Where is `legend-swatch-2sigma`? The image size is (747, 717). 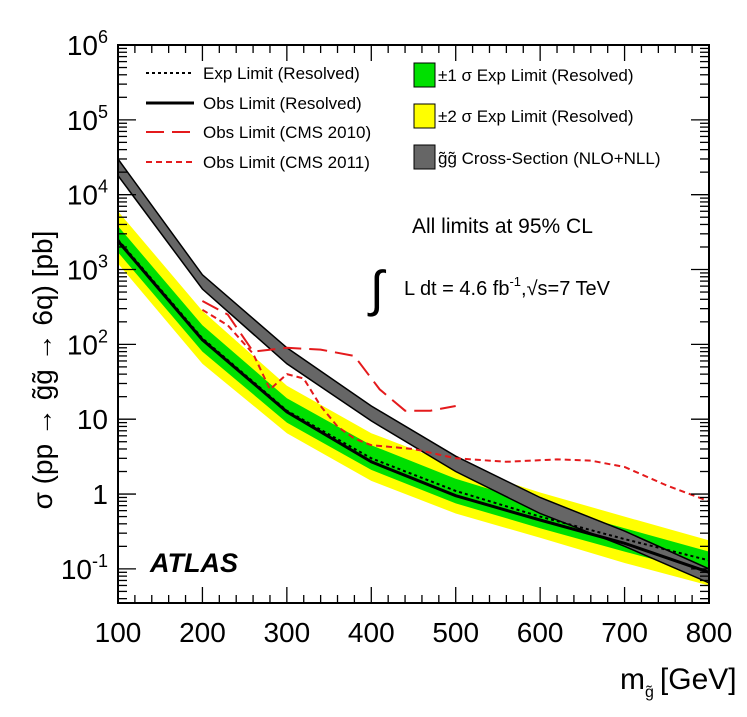
legend-swatch-2sigma is located at coordinates (424, 116).